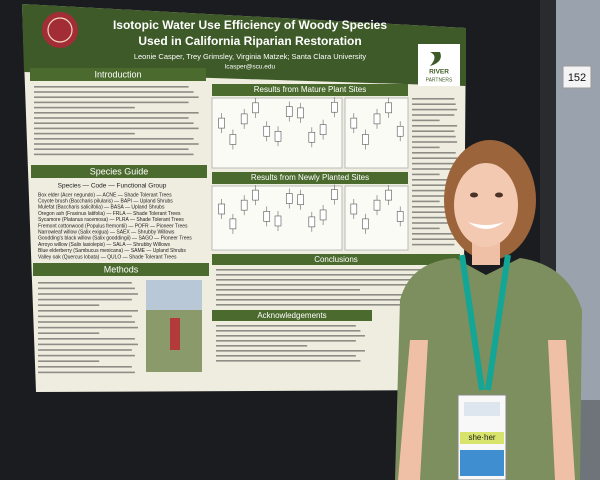  I want to click on logo-box, so click(439, 65).